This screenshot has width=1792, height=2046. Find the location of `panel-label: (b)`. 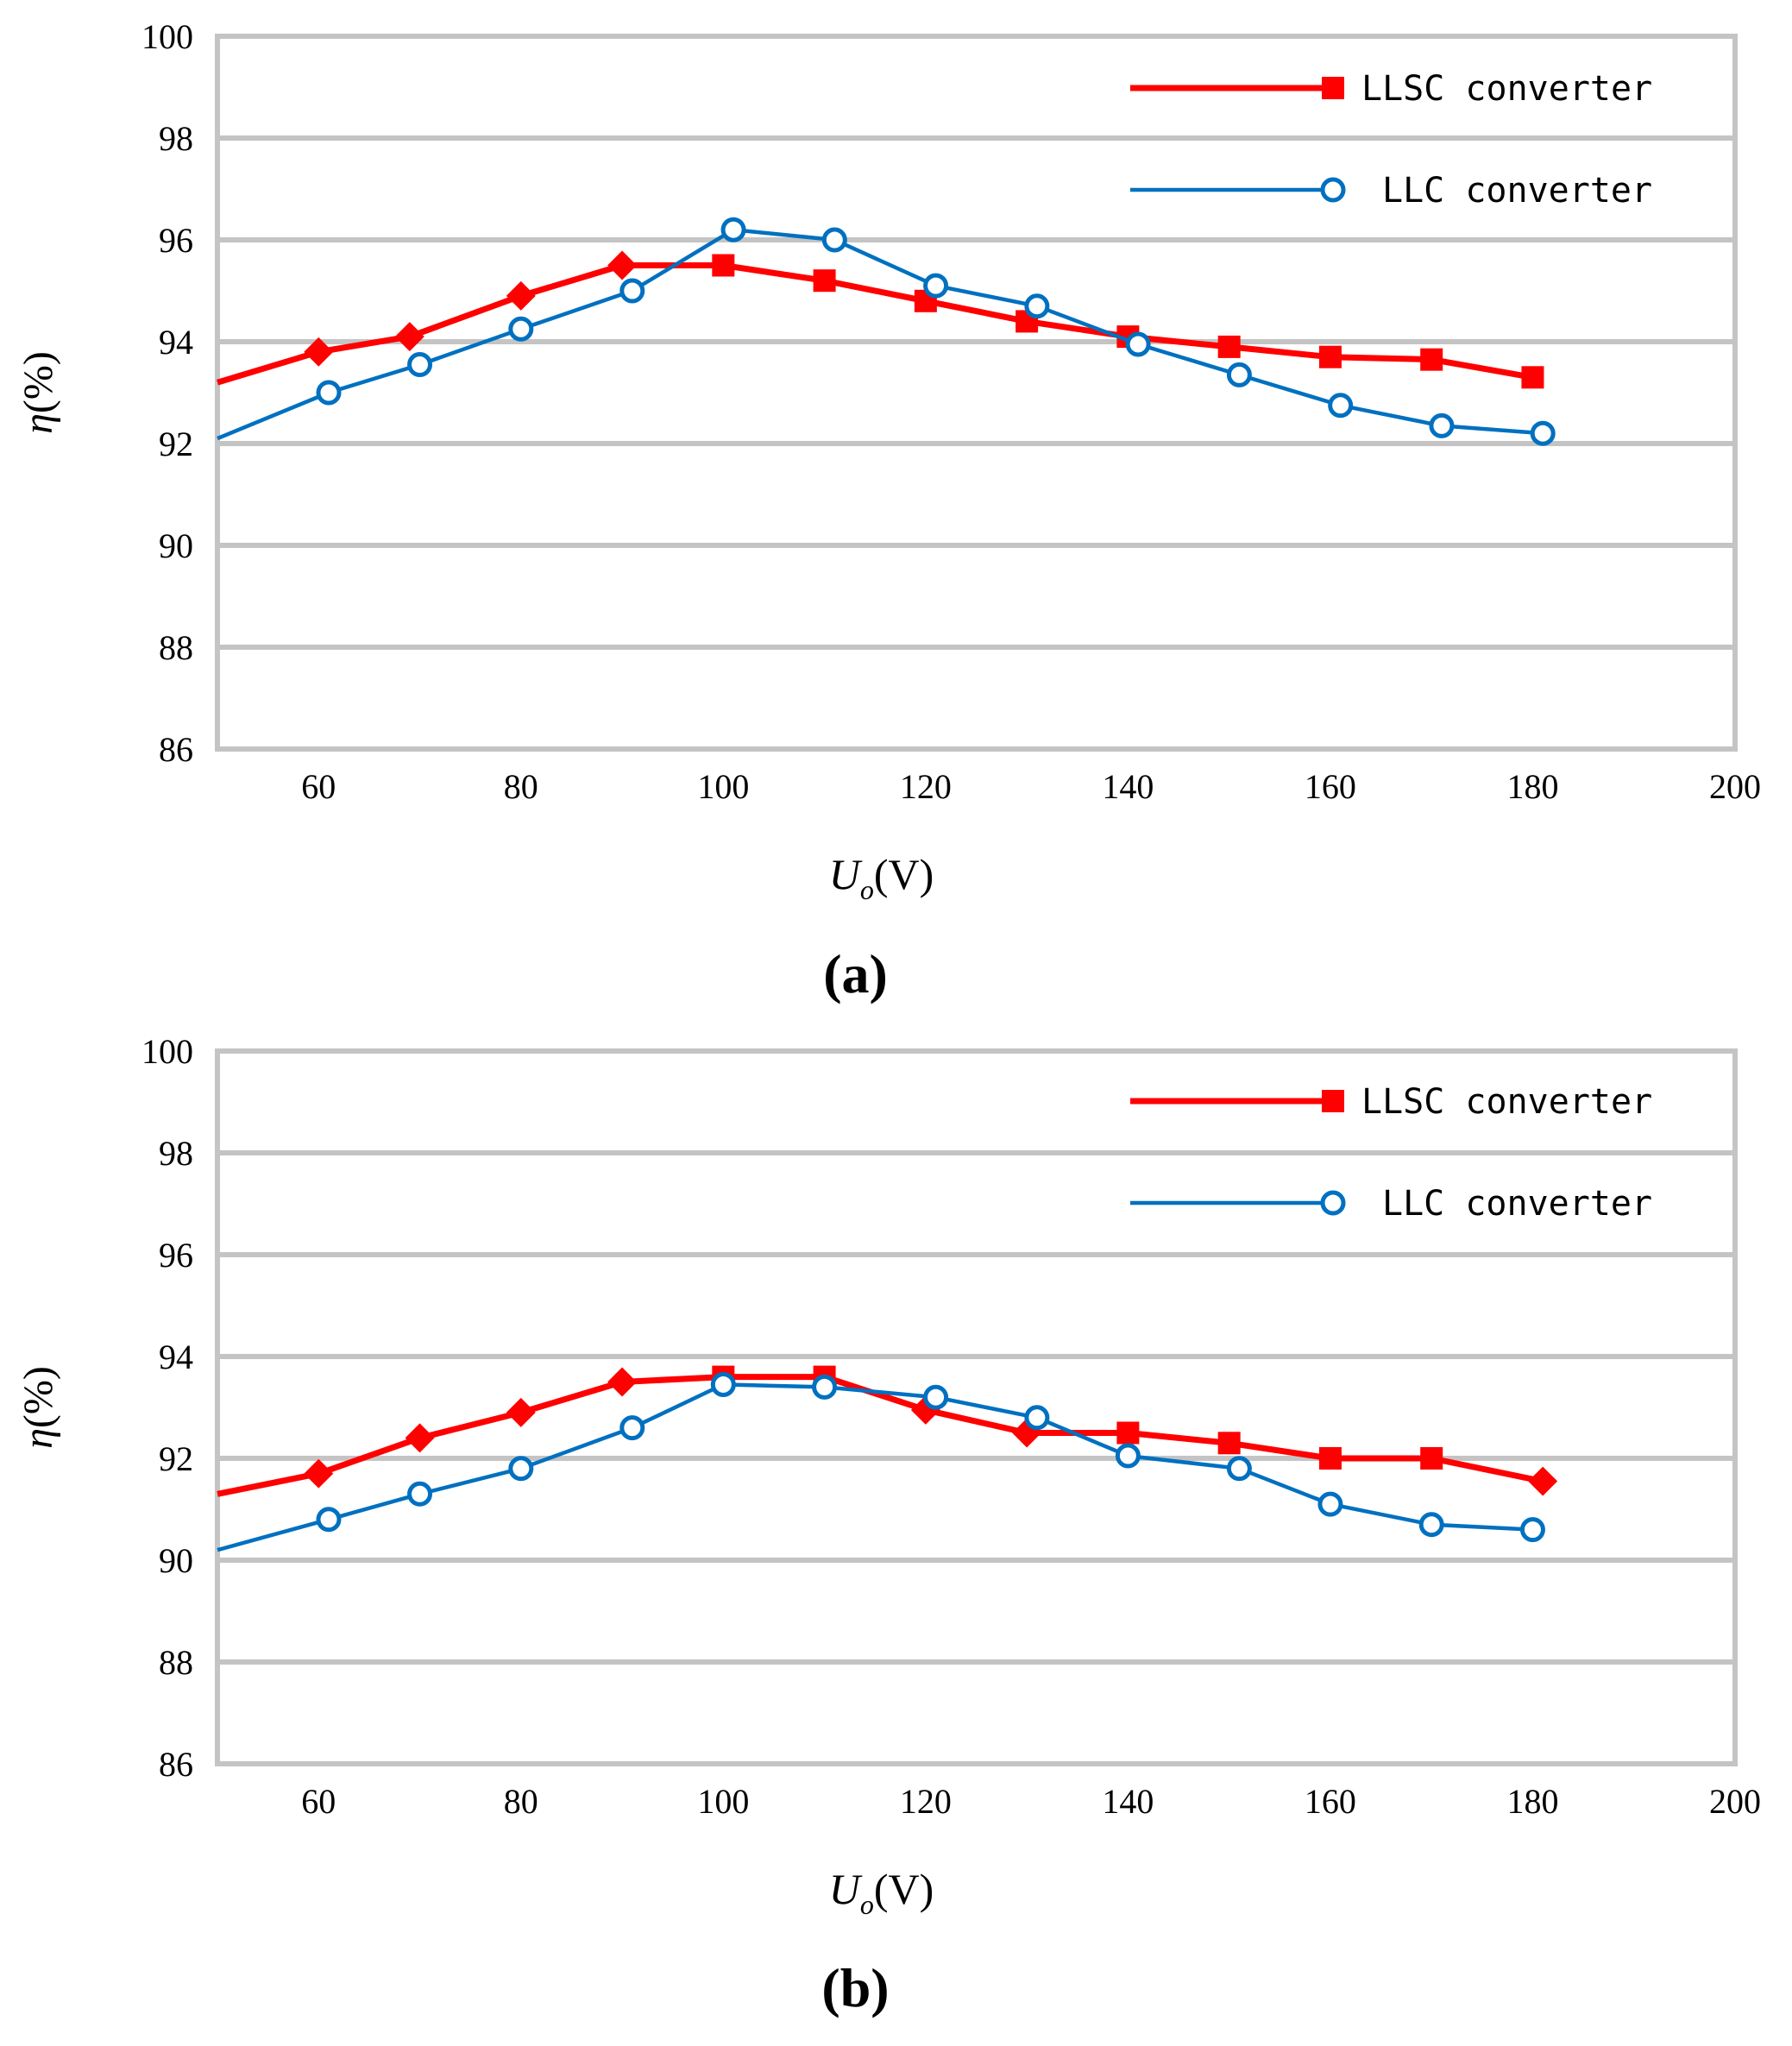

panel-label: (b) is located at coordinates (855, 1987).